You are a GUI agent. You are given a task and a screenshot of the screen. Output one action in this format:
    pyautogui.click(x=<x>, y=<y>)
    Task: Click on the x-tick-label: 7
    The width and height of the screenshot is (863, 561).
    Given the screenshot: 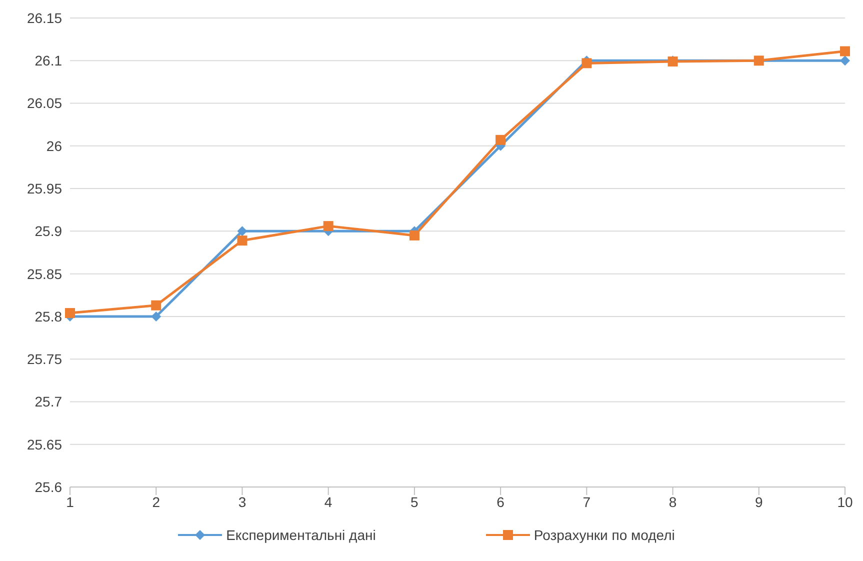 What is the action you would take?
    pyautogui.click(x=586, y=502)
    